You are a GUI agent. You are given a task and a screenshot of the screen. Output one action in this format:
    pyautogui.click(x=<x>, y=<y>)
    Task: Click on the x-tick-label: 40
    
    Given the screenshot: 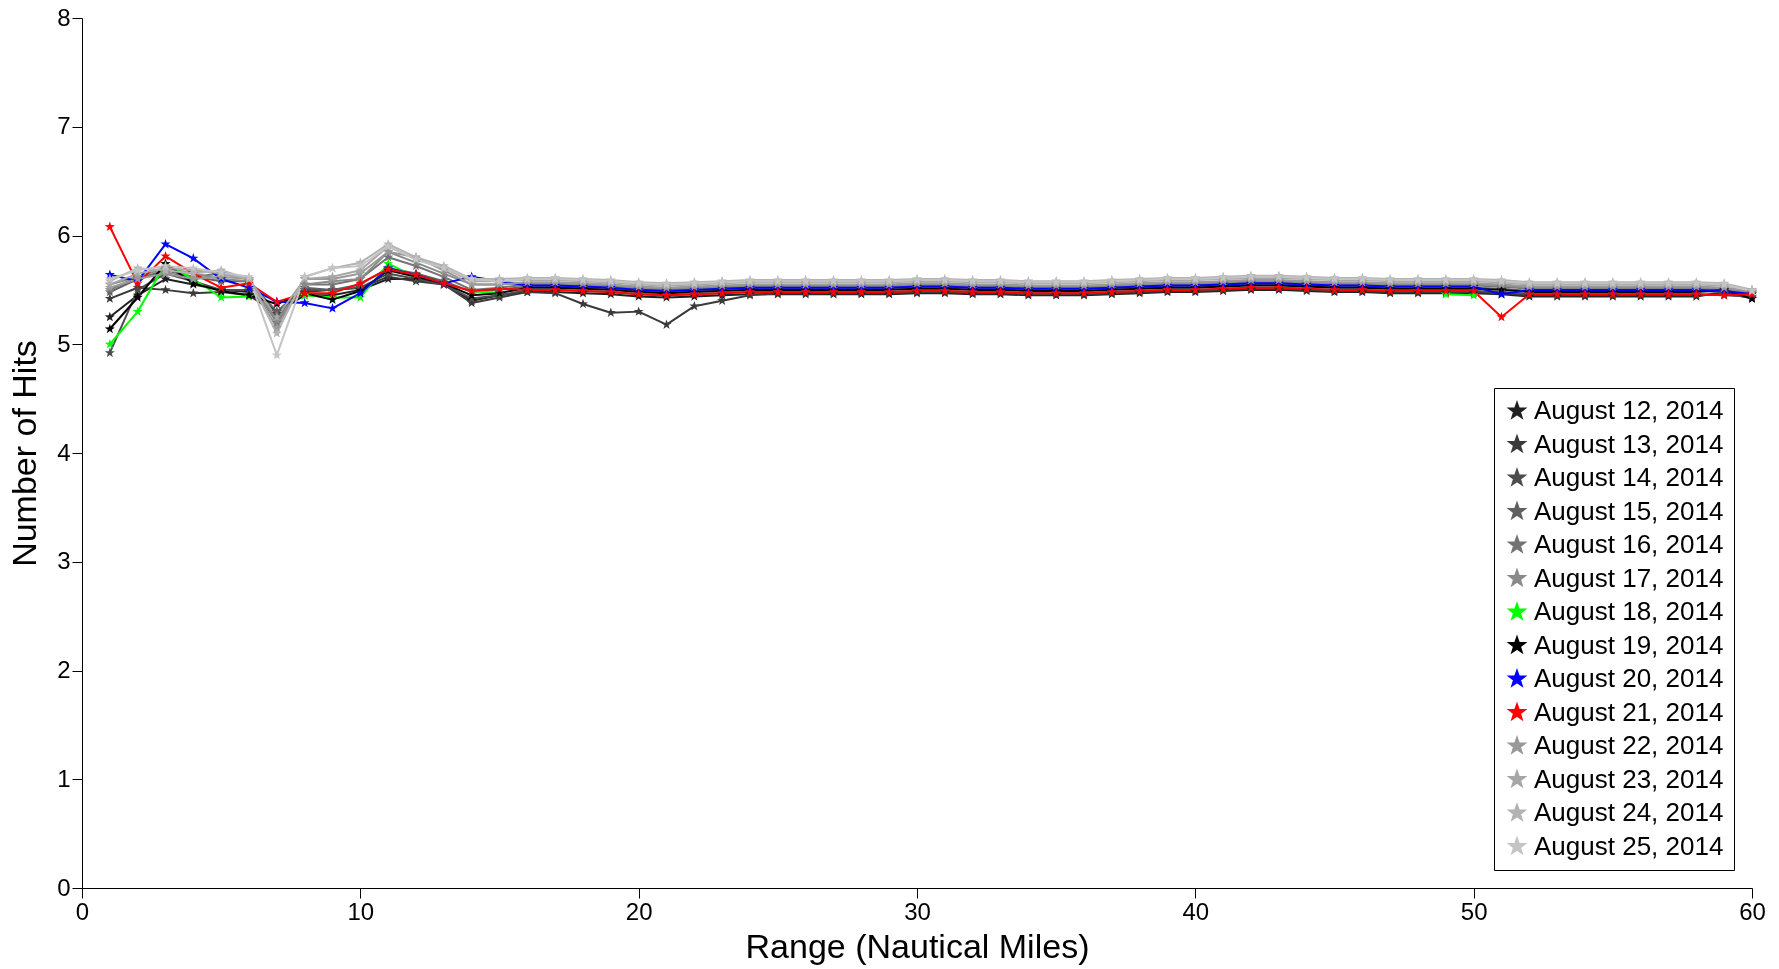 What is the action you would take?
    pyautogui.click(x=1196, y=911)
    